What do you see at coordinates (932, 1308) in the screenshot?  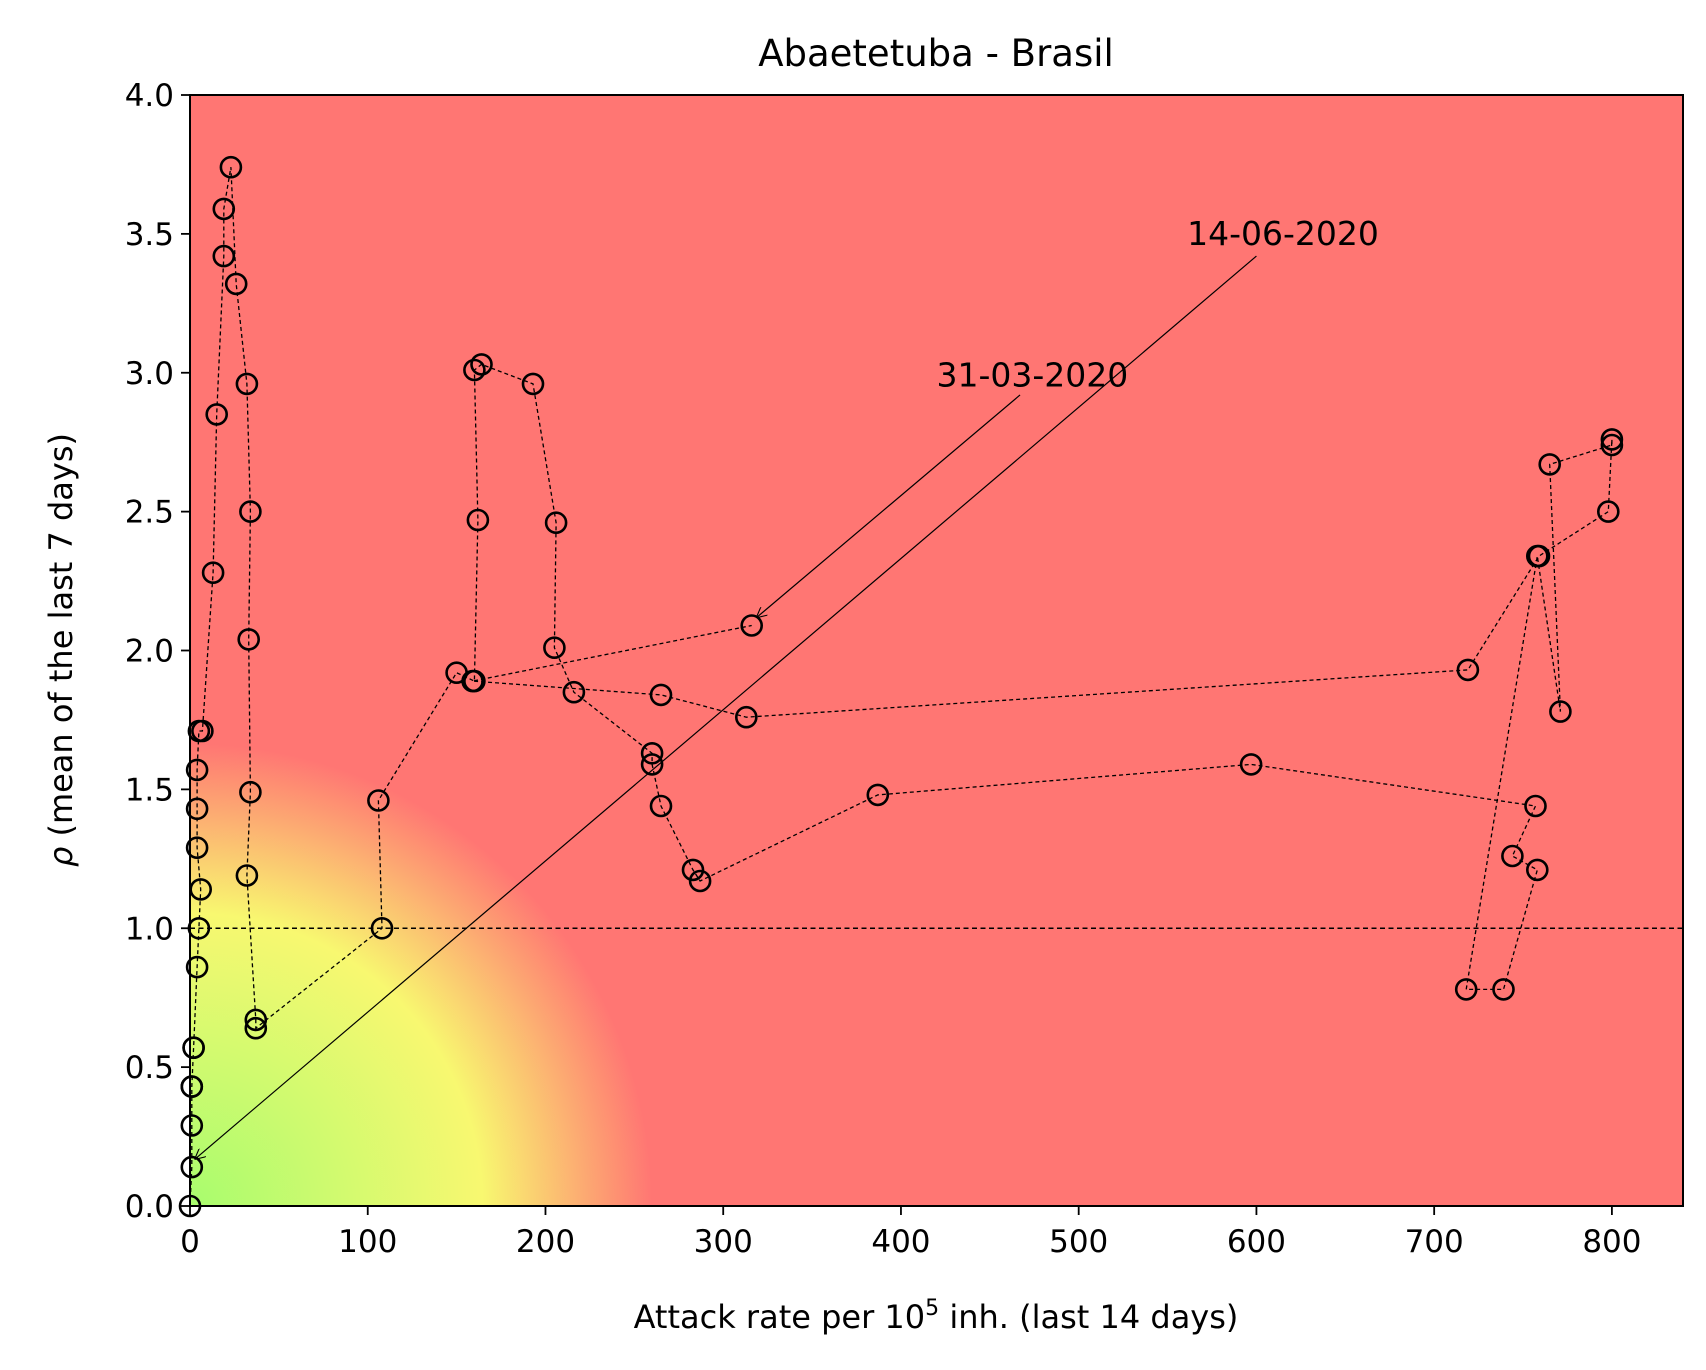 I see `x-axis-label-superscript: 5` at bounding box center [932, 1308].